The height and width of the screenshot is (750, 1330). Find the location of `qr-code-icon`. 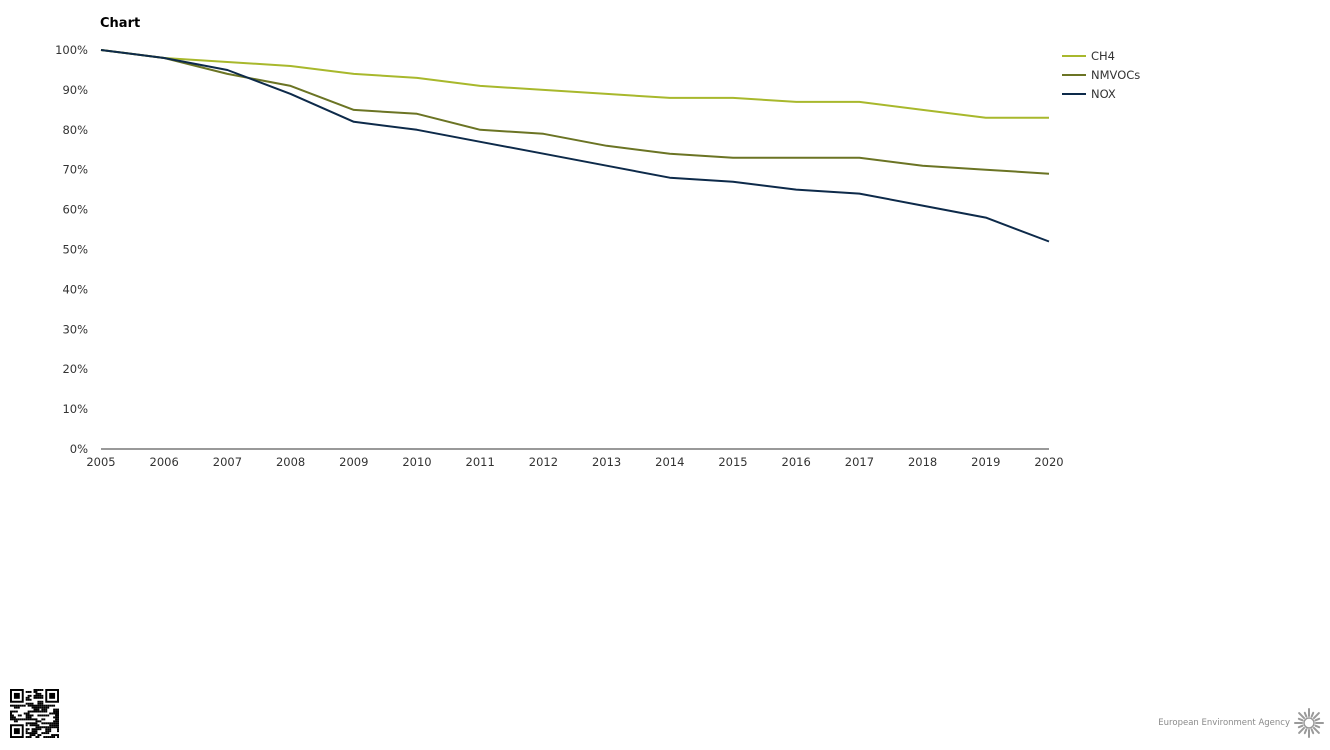

qr-code-icon is located at coordinates (34, 713).